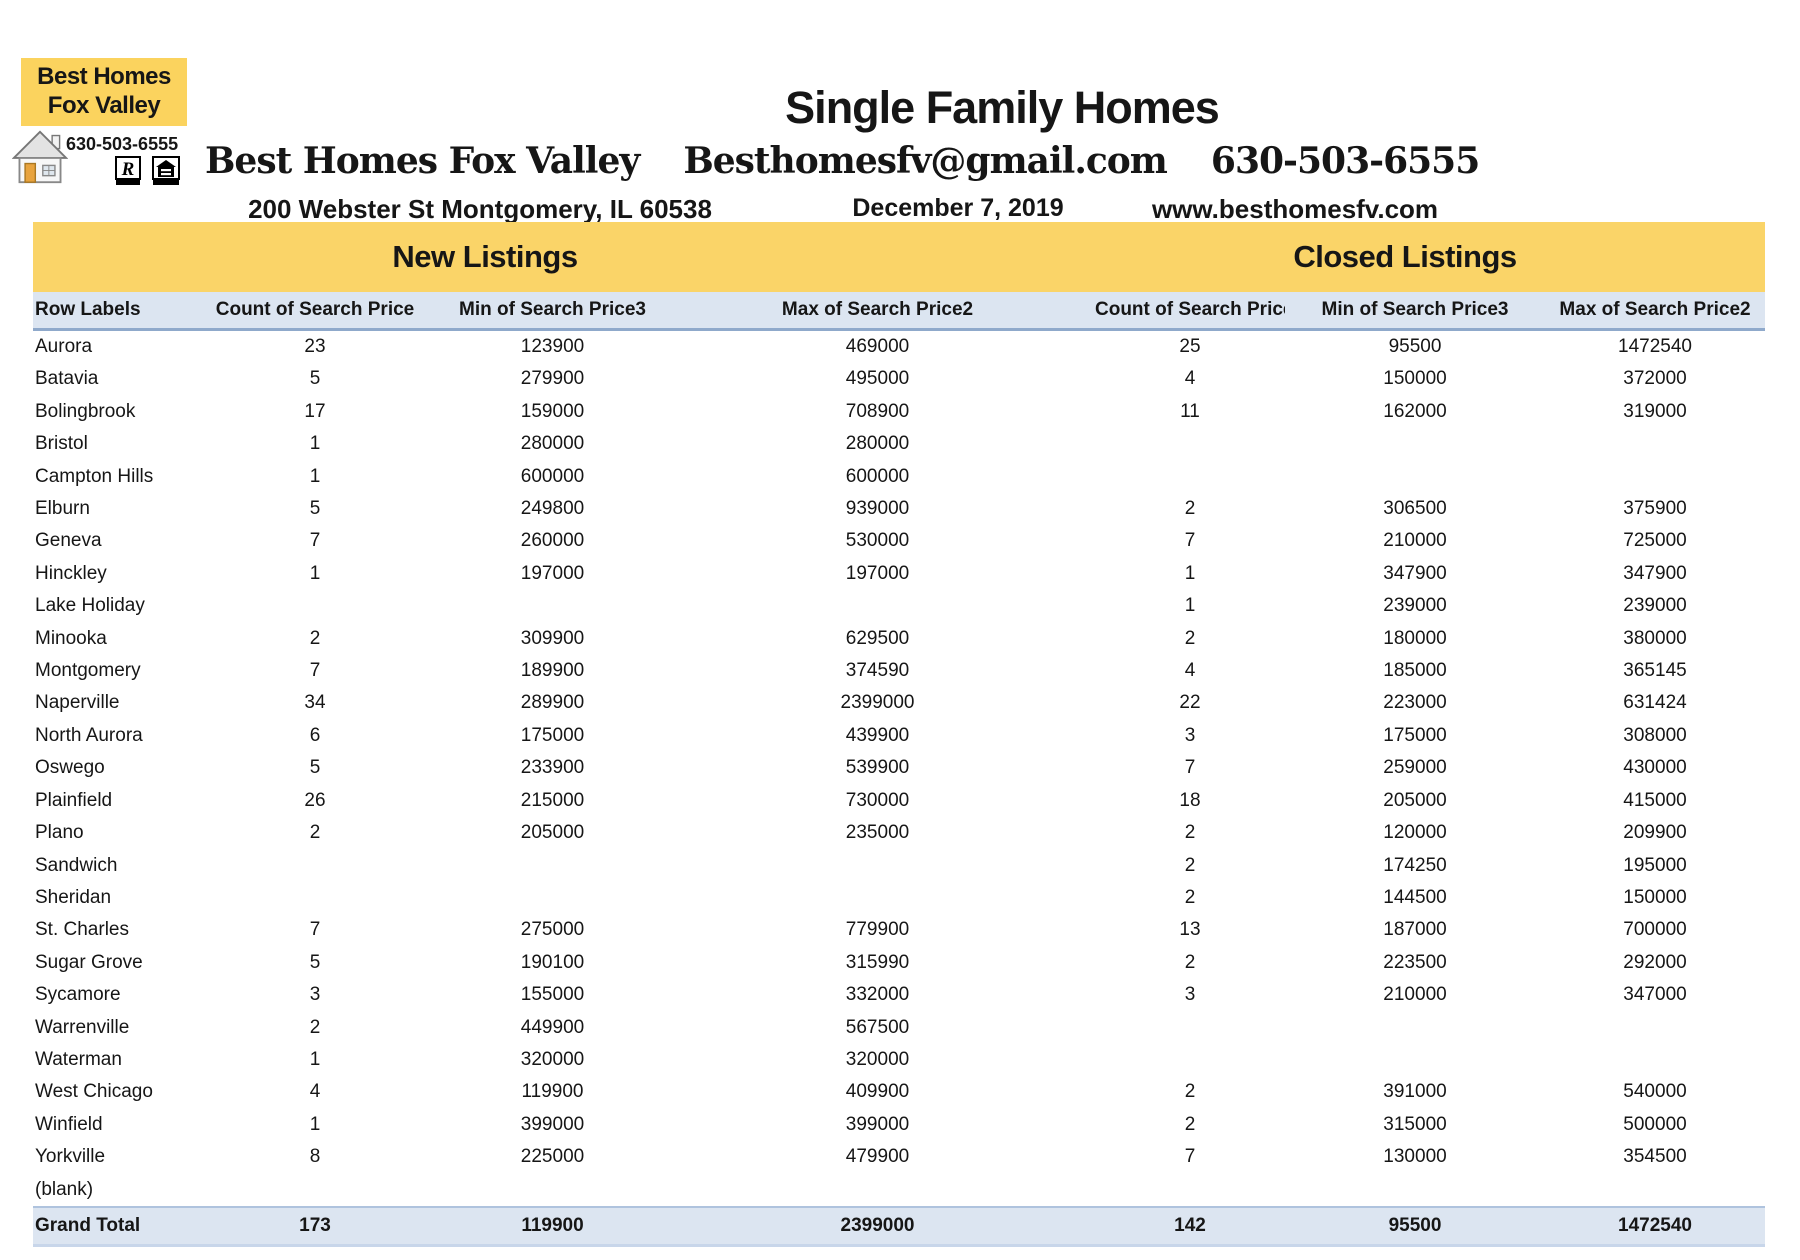 The image size is (1800, 1260). What do you see at coordinates (85, 411) in the screenshot?
I see `row-label-cell: Bolingbrook` at bounding box center [85, 411].